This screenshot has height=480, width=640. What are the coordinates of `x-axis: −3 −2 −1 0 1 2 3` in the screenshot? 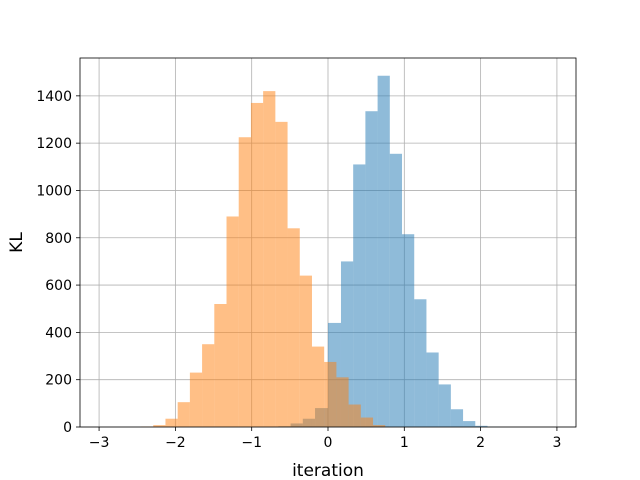 It's located at (325, 439).